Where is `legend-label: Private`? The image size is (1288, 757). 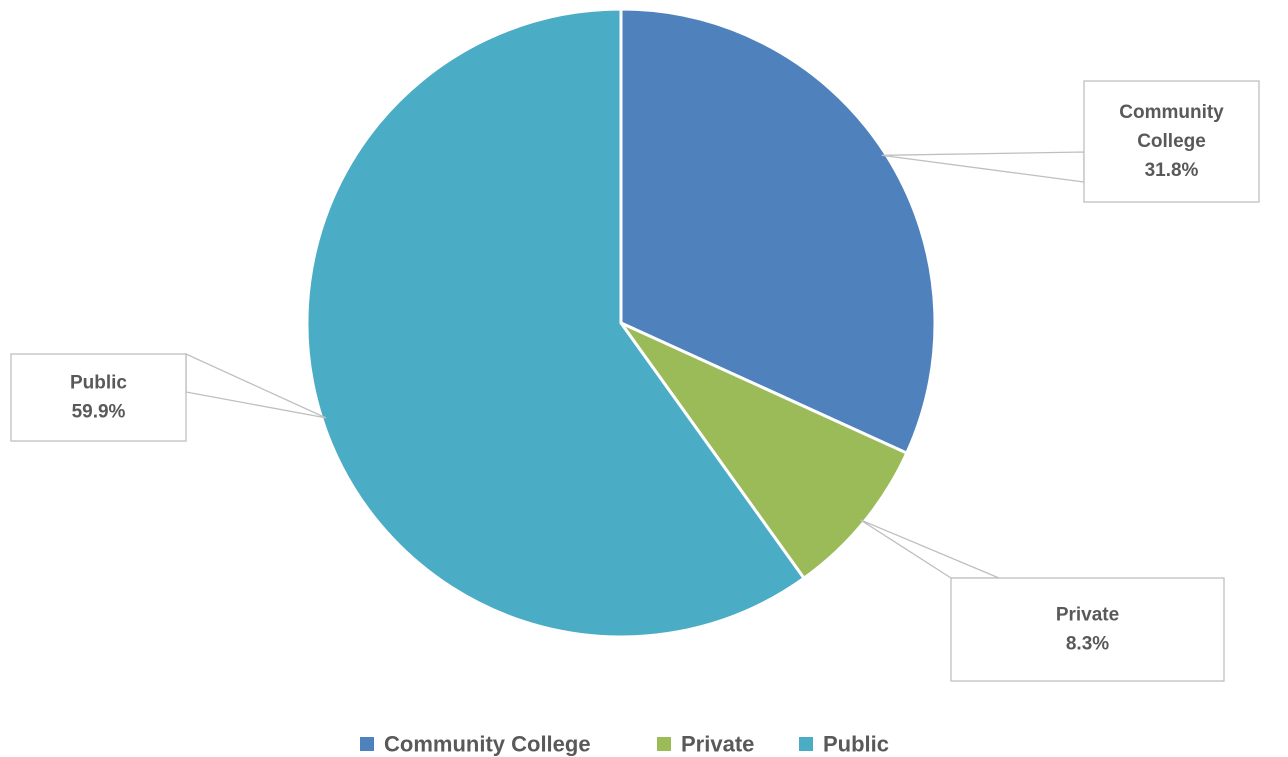 legend-label: Private is located at coordinates (717, 744).